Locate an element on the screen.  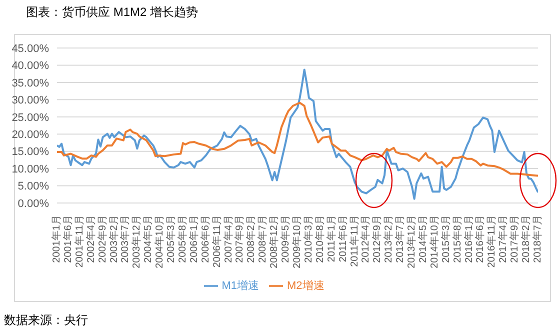
x-tick-label: 2016年1月 is located at coordinates (468, 239).